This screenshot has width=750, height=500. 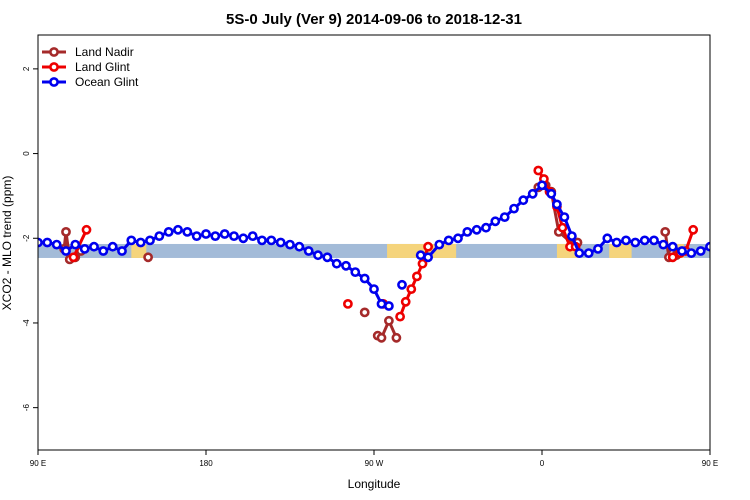 I want to click on legend-label-land-nadir: Land Nadir, so click(x=104, y=52).